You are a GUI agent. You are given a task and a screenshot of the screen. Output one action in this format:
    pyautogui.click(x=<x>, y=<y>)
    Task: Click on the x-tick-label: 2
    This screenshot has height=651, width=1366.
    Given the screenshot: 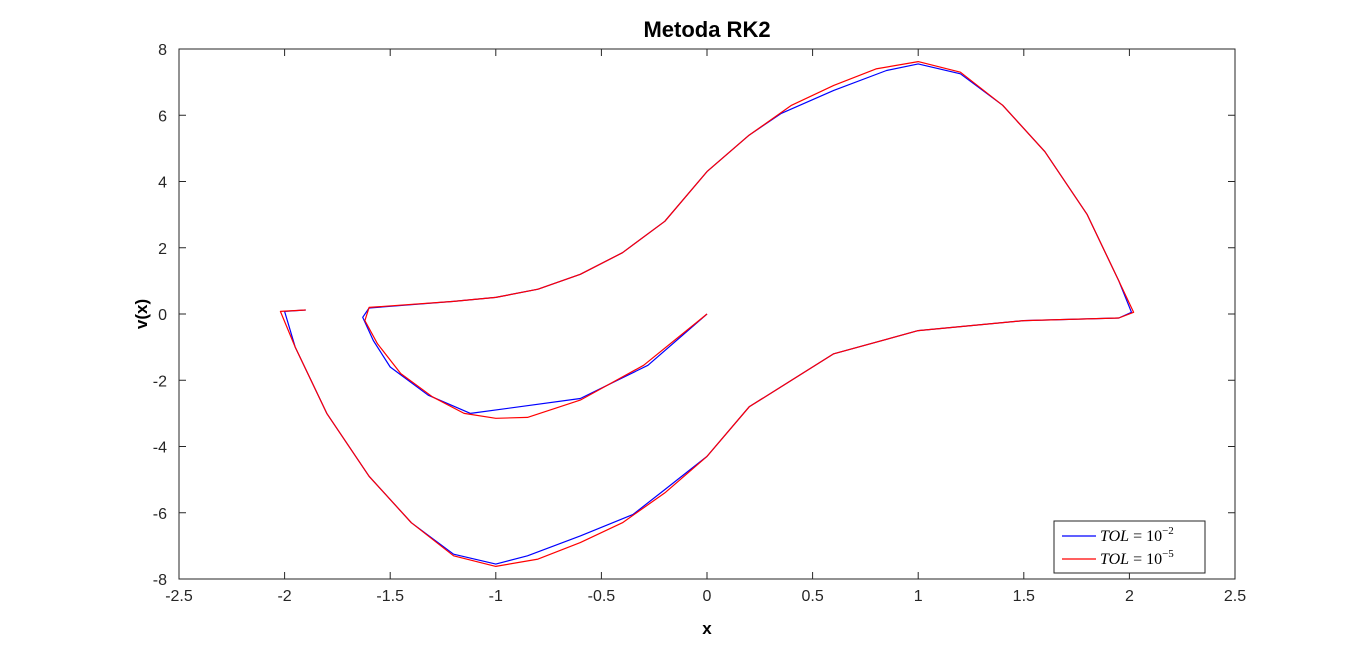 What is the action you would take?
    pyautogui.click(x=1129, y=596)
    